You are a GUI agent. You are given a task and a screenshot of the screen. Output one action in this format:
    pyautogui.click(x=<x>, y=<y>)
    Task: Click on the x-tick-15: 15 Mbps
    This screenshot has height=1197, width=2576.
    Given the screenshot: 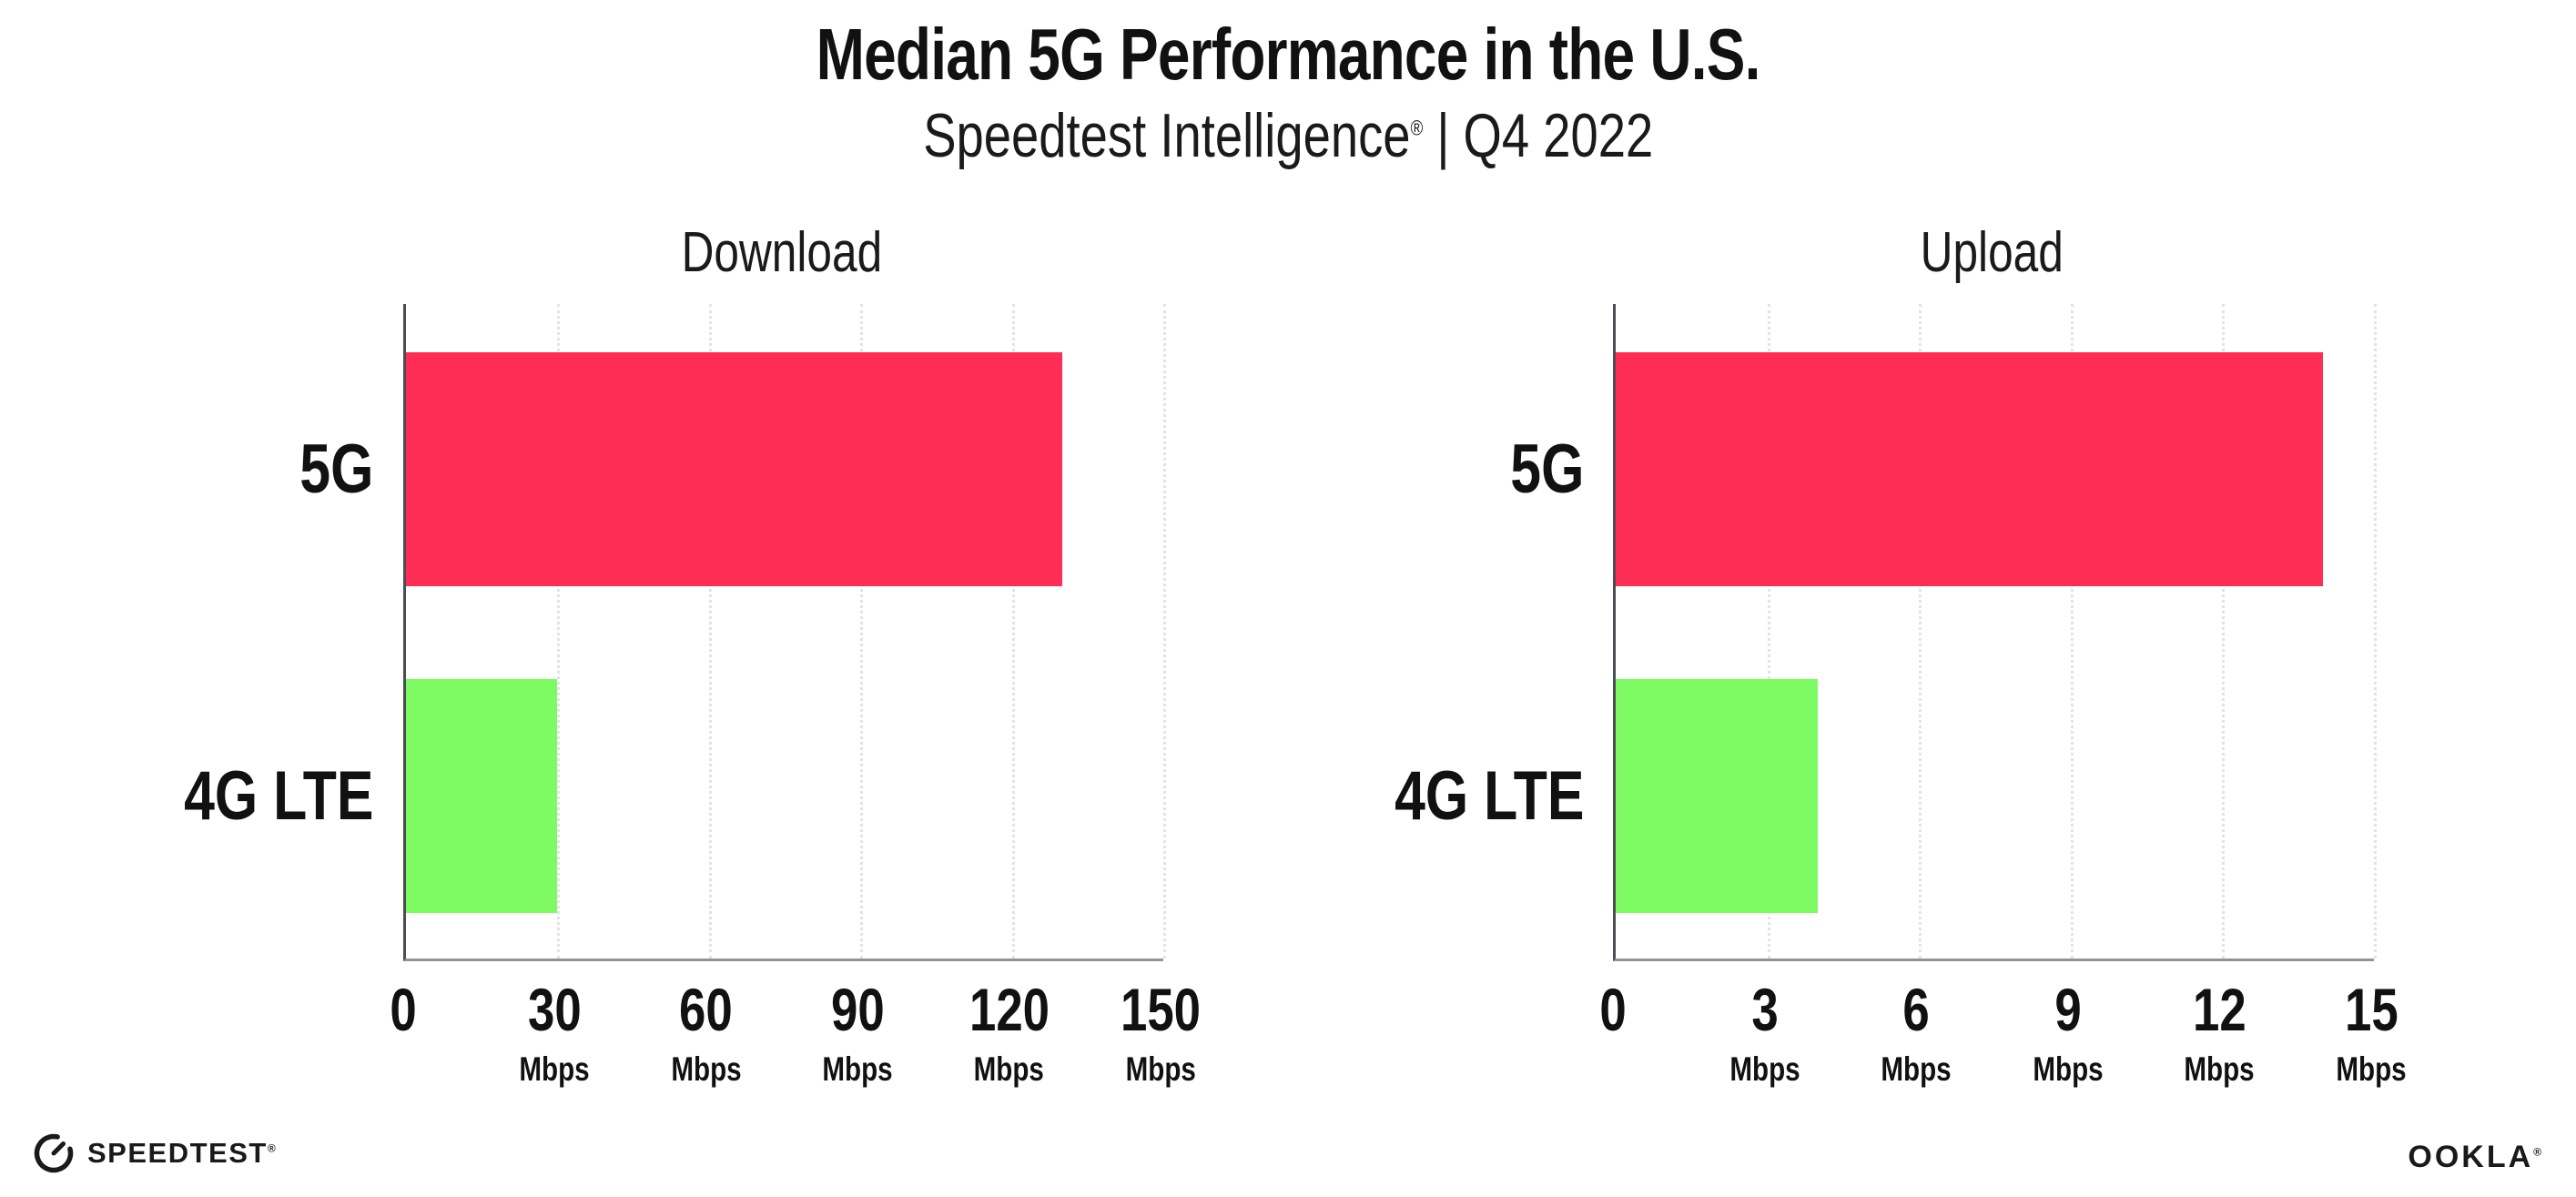 What is the action you would take?
    pyautogui.click(x=2372, y=1033)
    